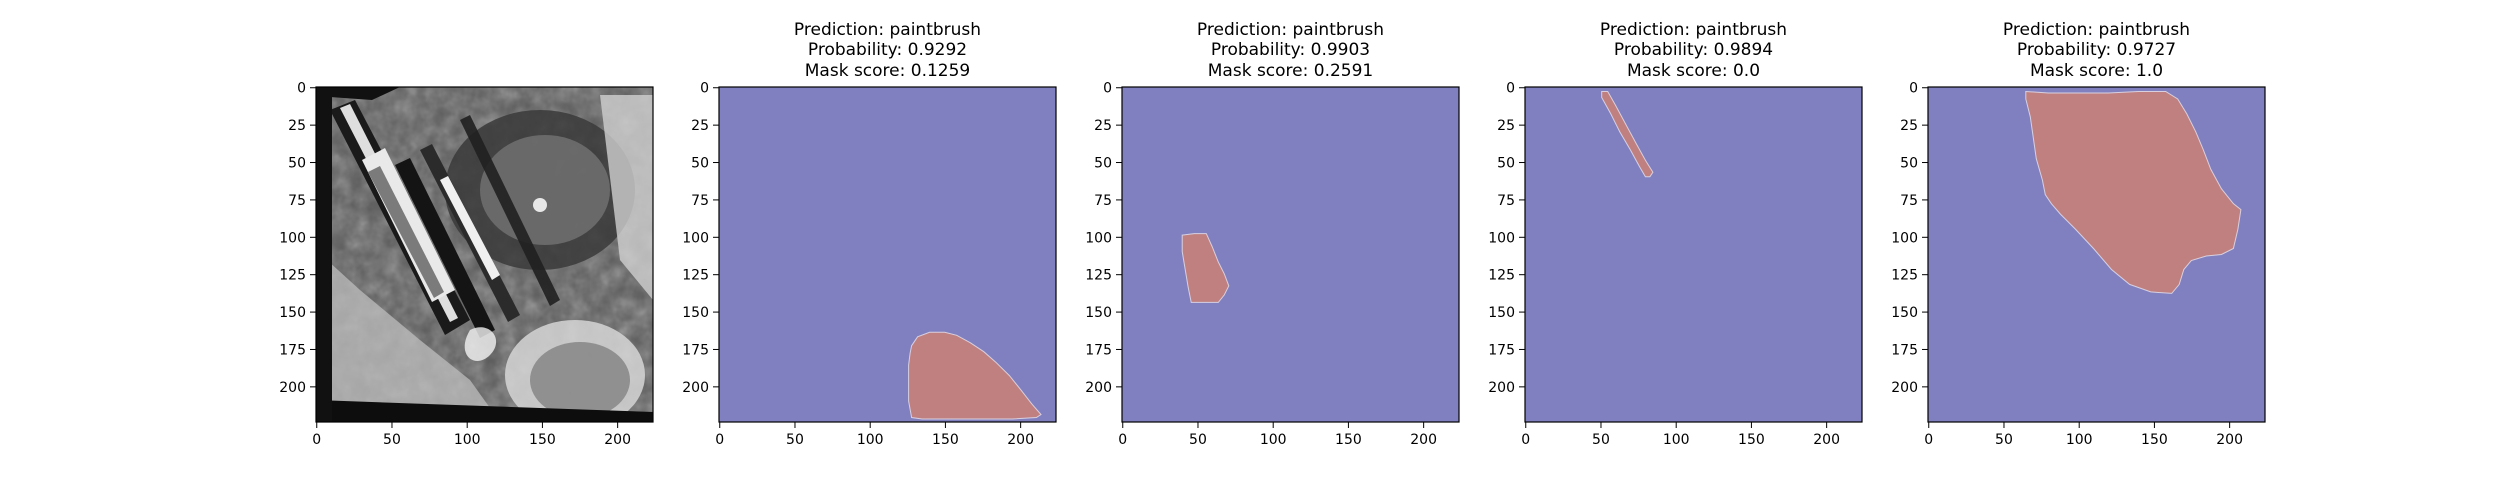 Image resolution: width=2500 pixels, height=500 pixels. I want to click on axes-3: 0 50 100 150 200 0 25 50 75 100 125 150 175 200, so click(1272, 264).